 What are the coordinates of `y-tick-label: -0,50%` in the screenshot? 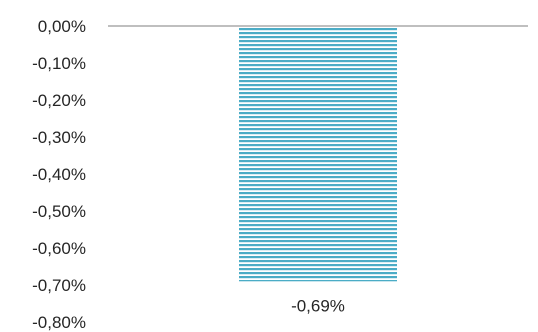 It's located at (59, 211).